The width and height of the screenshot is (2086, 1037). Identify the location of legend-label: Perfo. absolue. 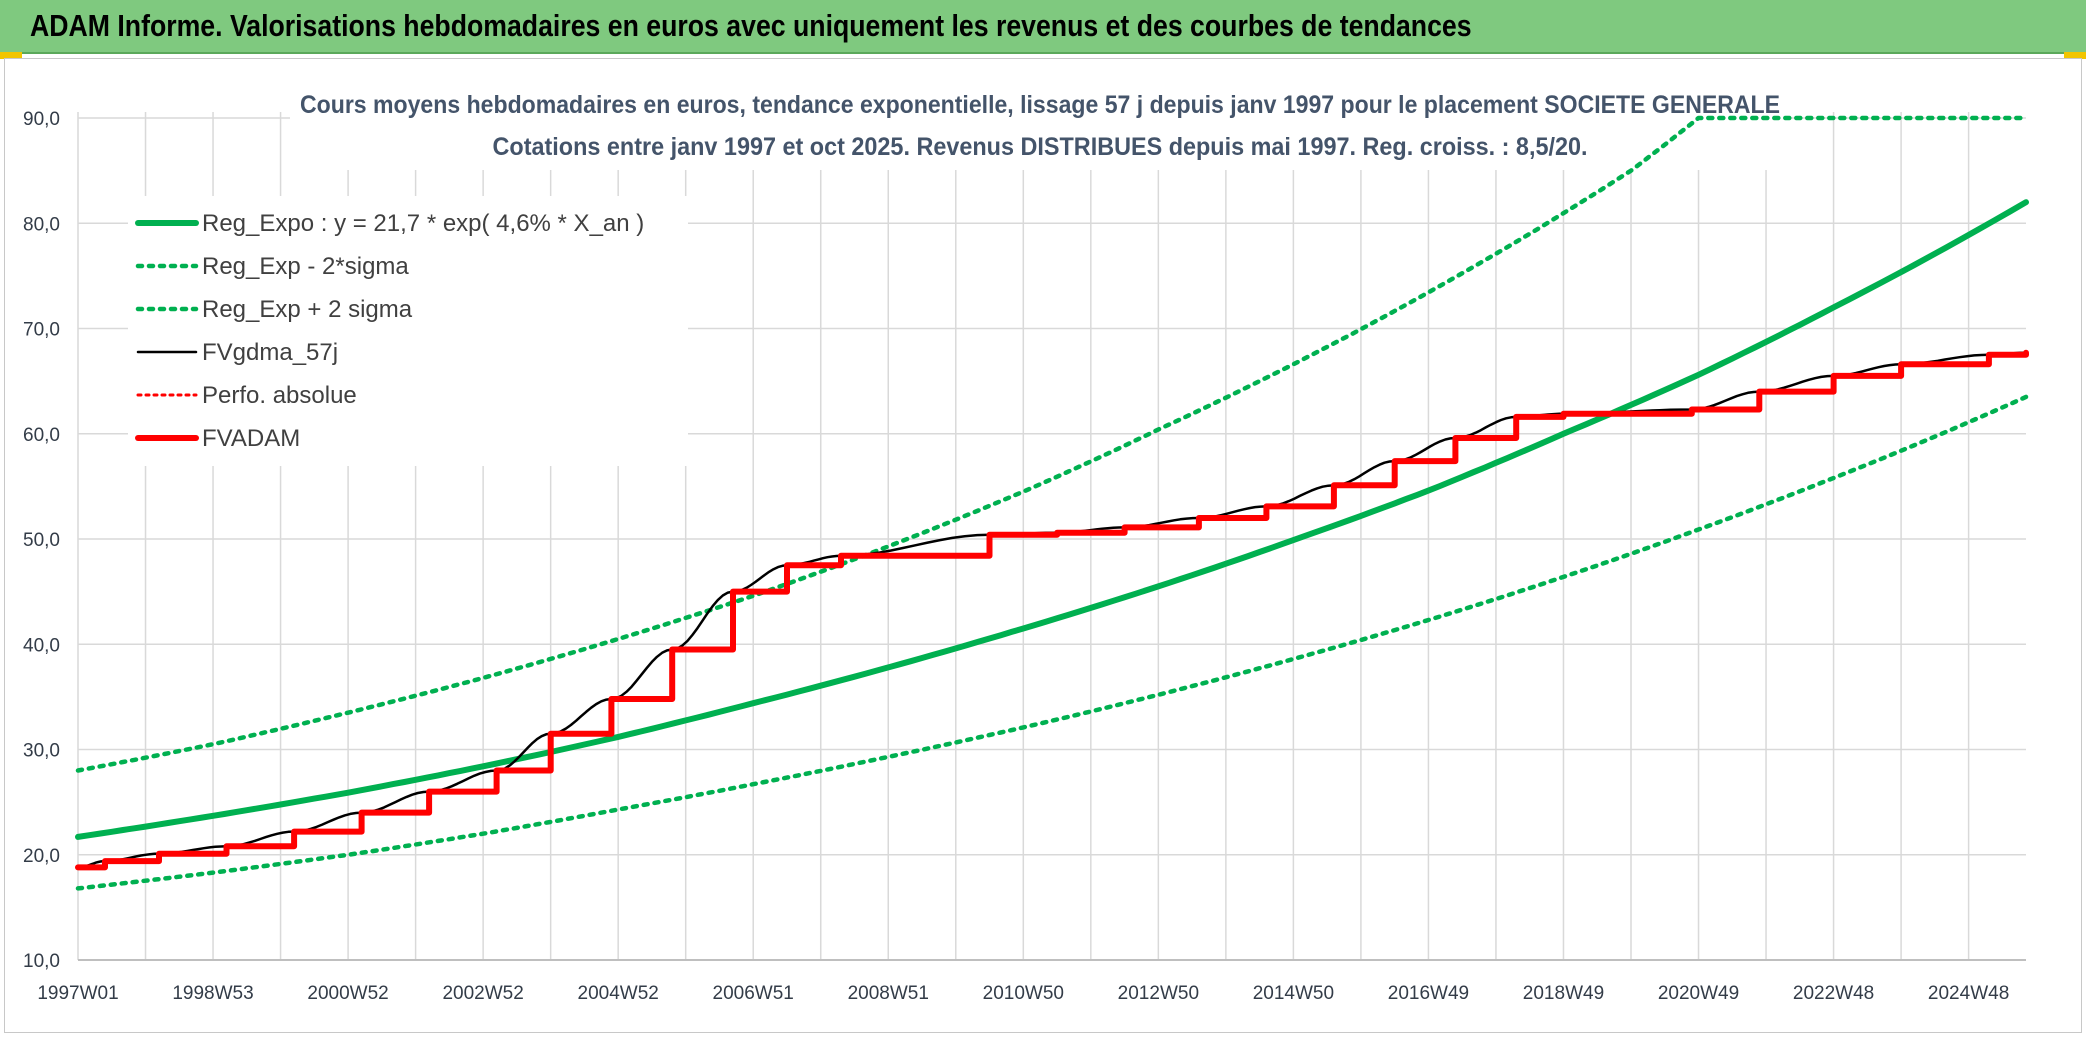
(279, 395).